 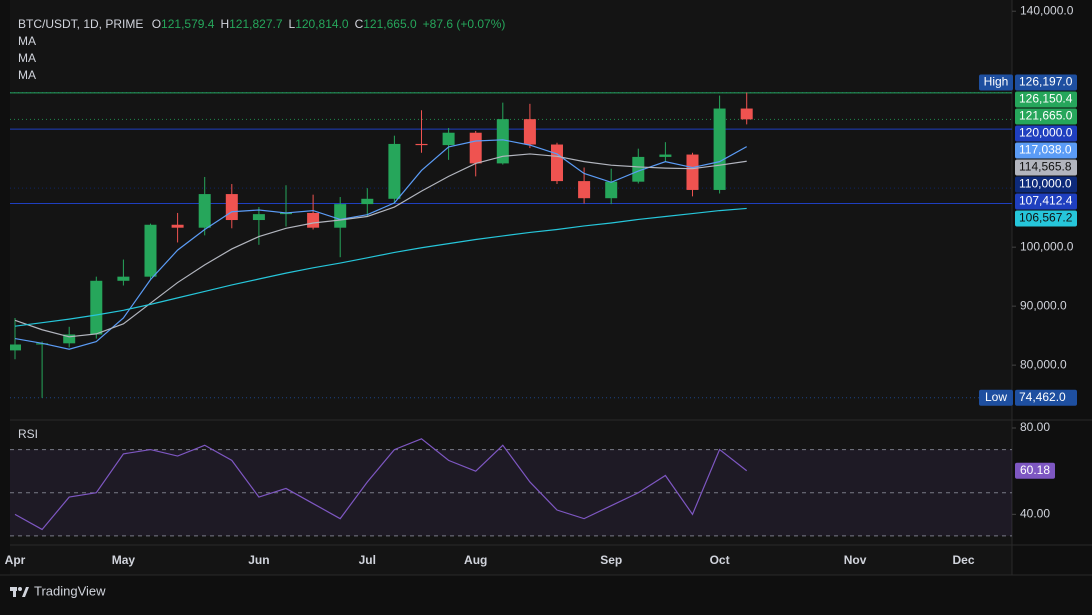 I want to click on y-tick-label: 40.00, so click(x=1035, y=514).